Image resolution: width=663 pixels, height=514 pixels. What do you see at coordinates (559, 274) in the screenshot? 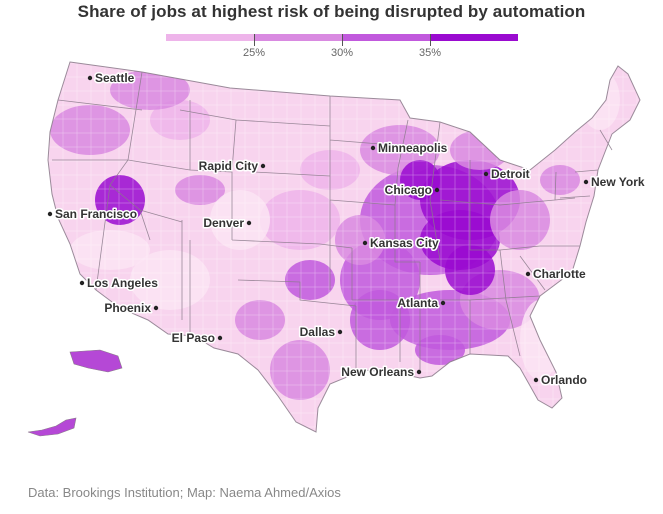
I see `city-label: Charlotte` at bounding box center [559, 274].